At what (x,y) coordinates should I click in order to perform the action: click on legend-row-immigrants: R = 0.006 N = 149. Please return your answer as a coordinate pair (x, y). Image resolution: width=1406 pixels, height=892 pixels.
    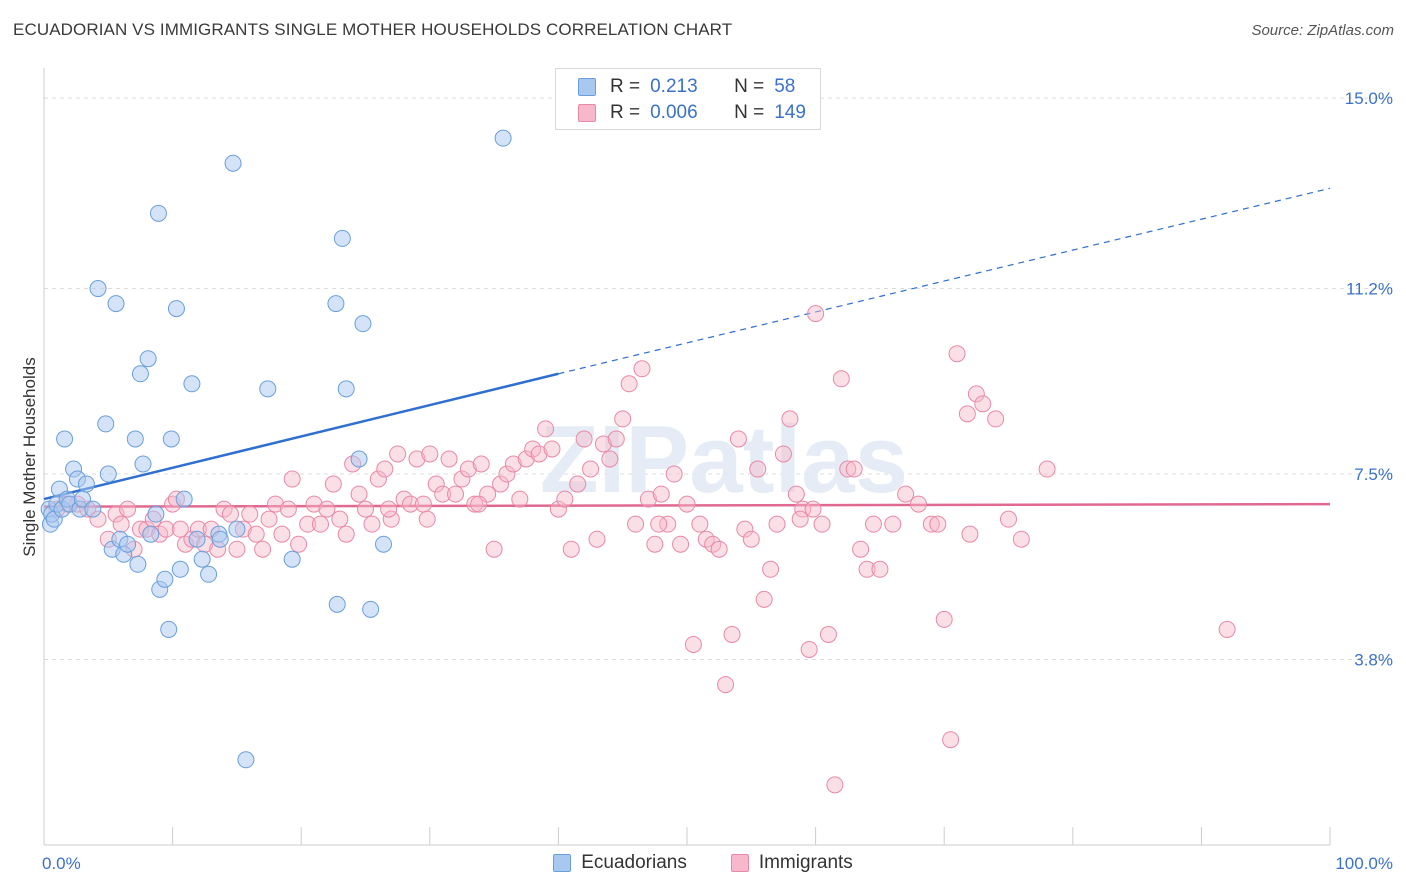
    Looking at the image, I should click on (692, 113).